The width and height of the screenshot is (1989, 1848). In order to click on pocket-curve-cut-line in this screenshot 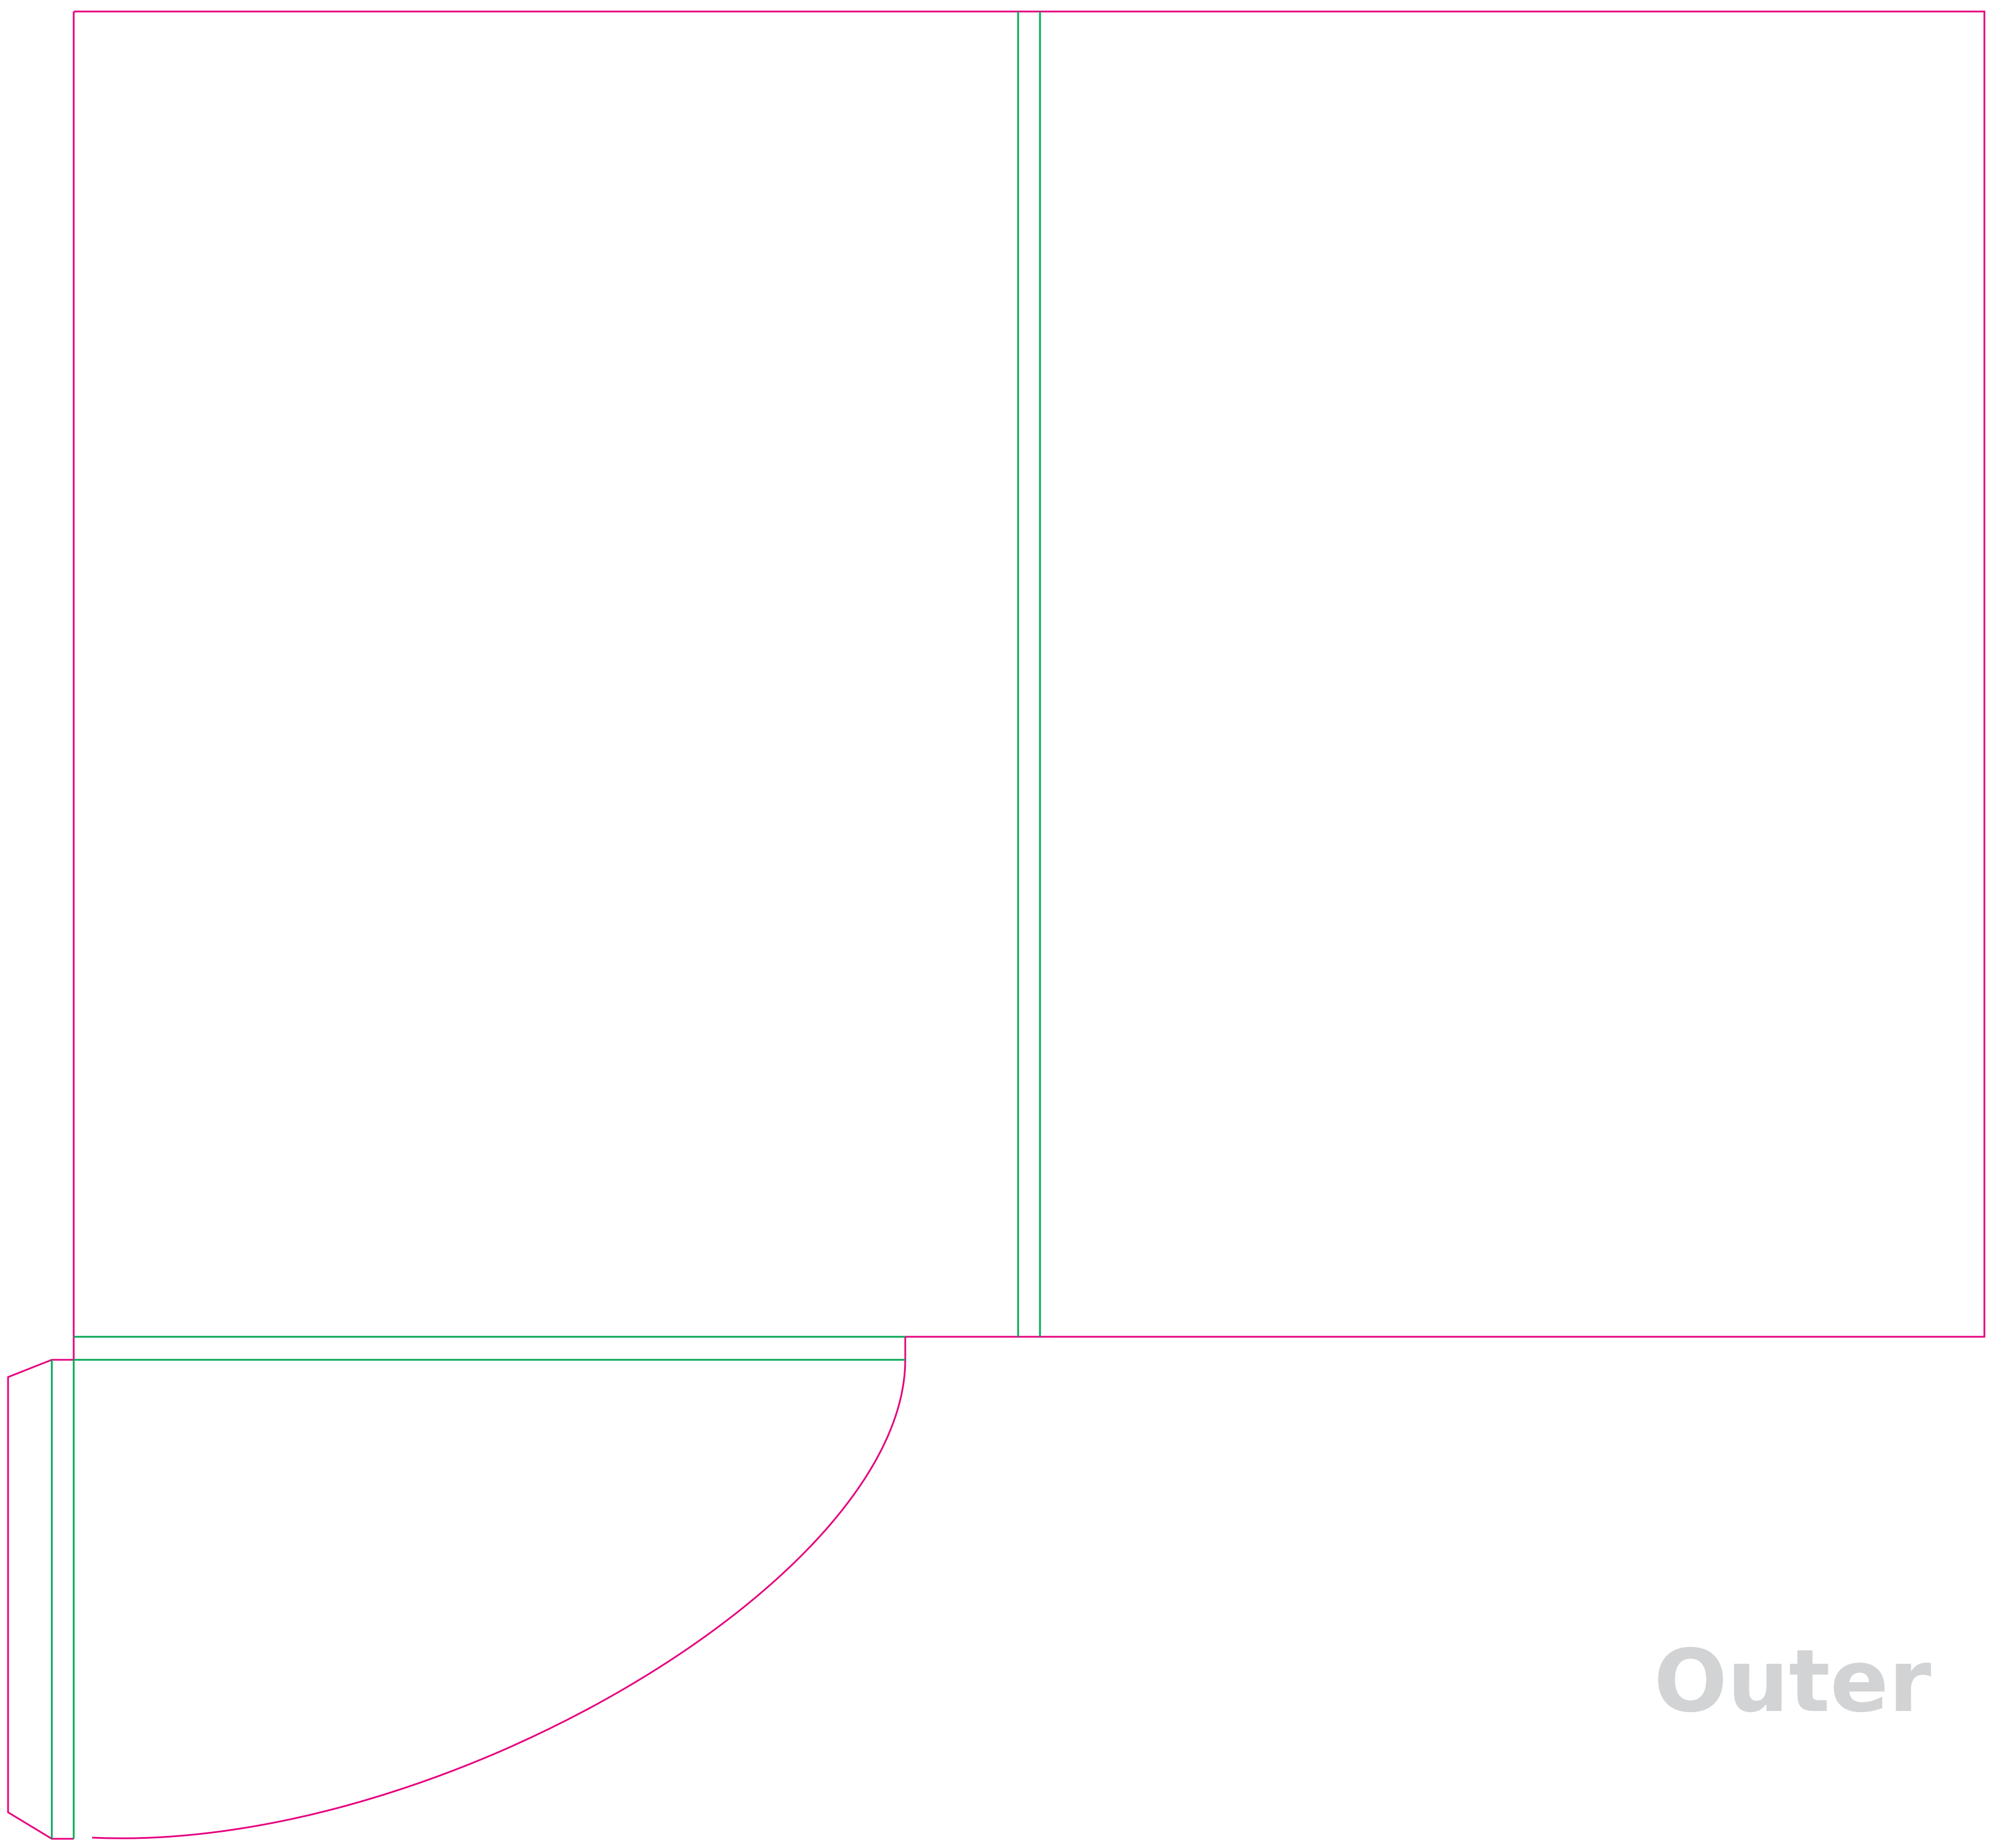, I will do `click(499, 1588)`.